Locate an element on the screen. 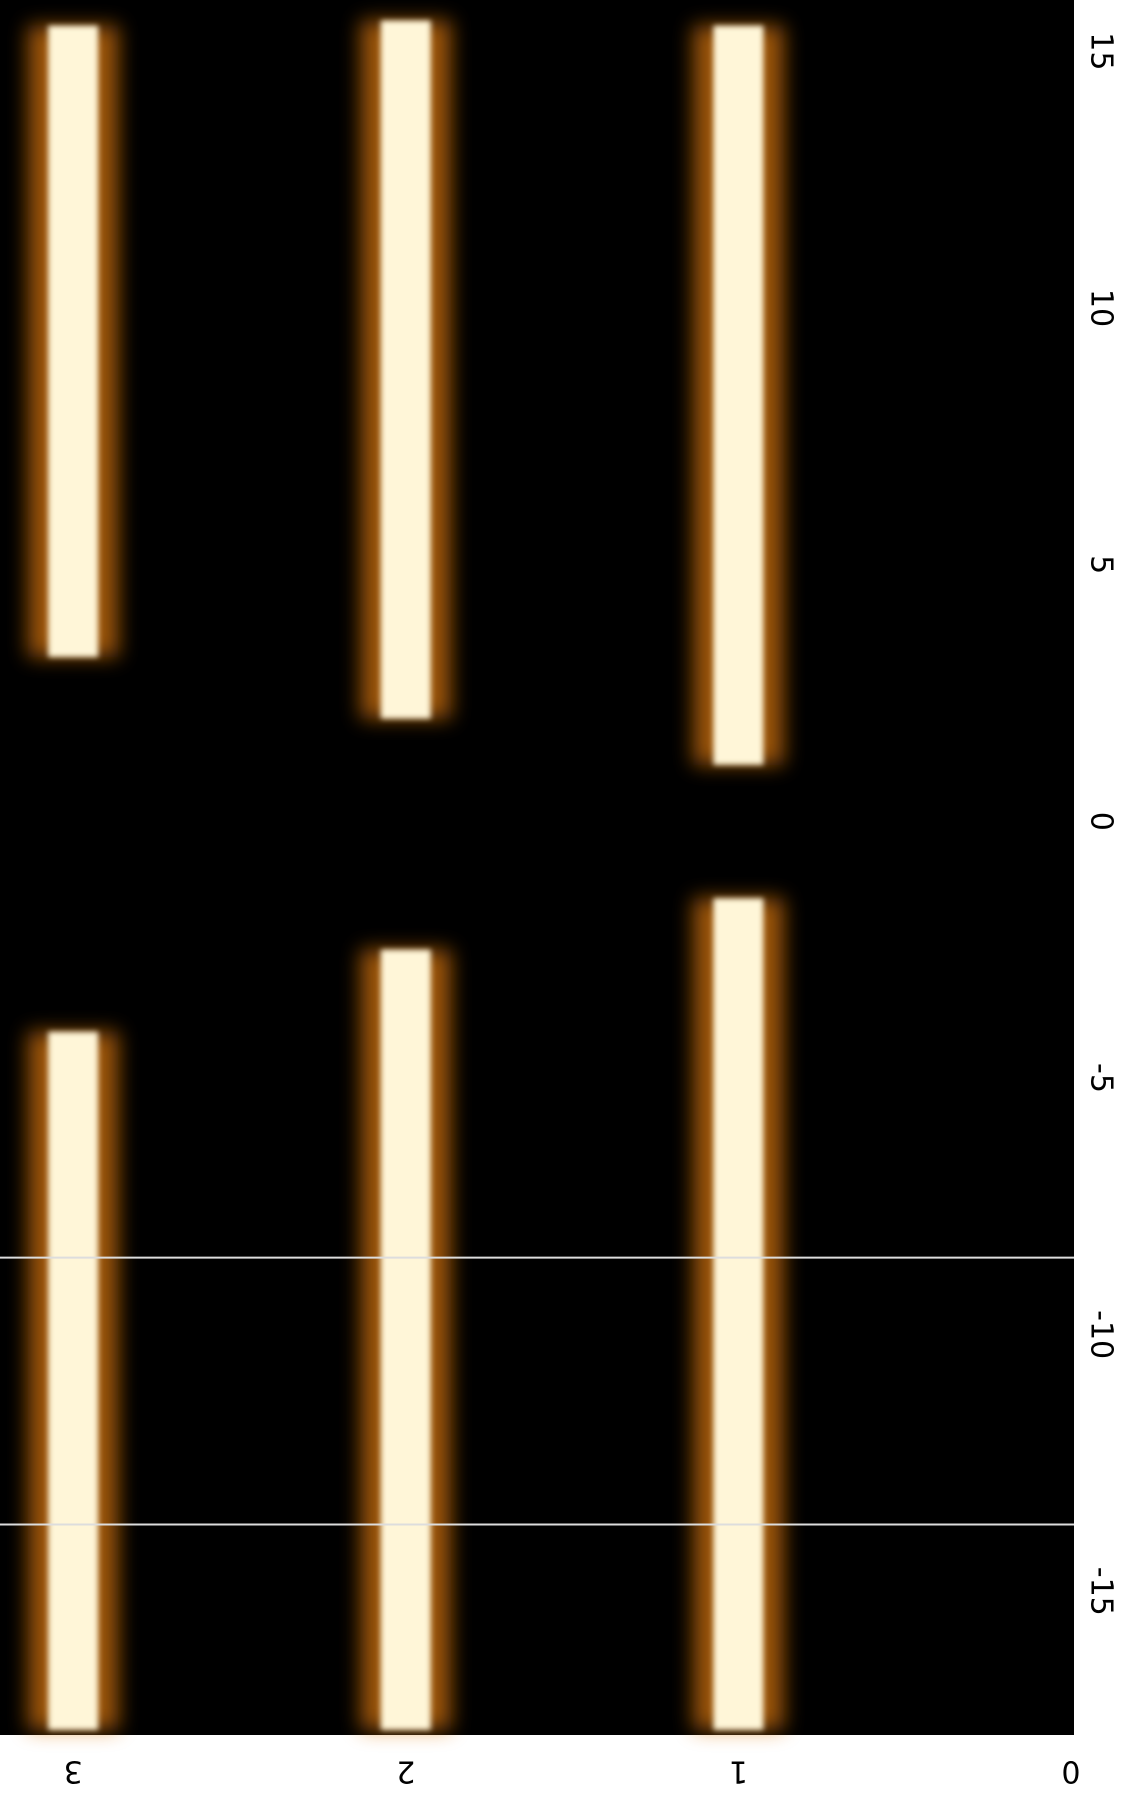 Image resolution: width=1128 pixels, height=1797 pixels. x-tick-label: -10 is located at coordinates (1101, 1334).